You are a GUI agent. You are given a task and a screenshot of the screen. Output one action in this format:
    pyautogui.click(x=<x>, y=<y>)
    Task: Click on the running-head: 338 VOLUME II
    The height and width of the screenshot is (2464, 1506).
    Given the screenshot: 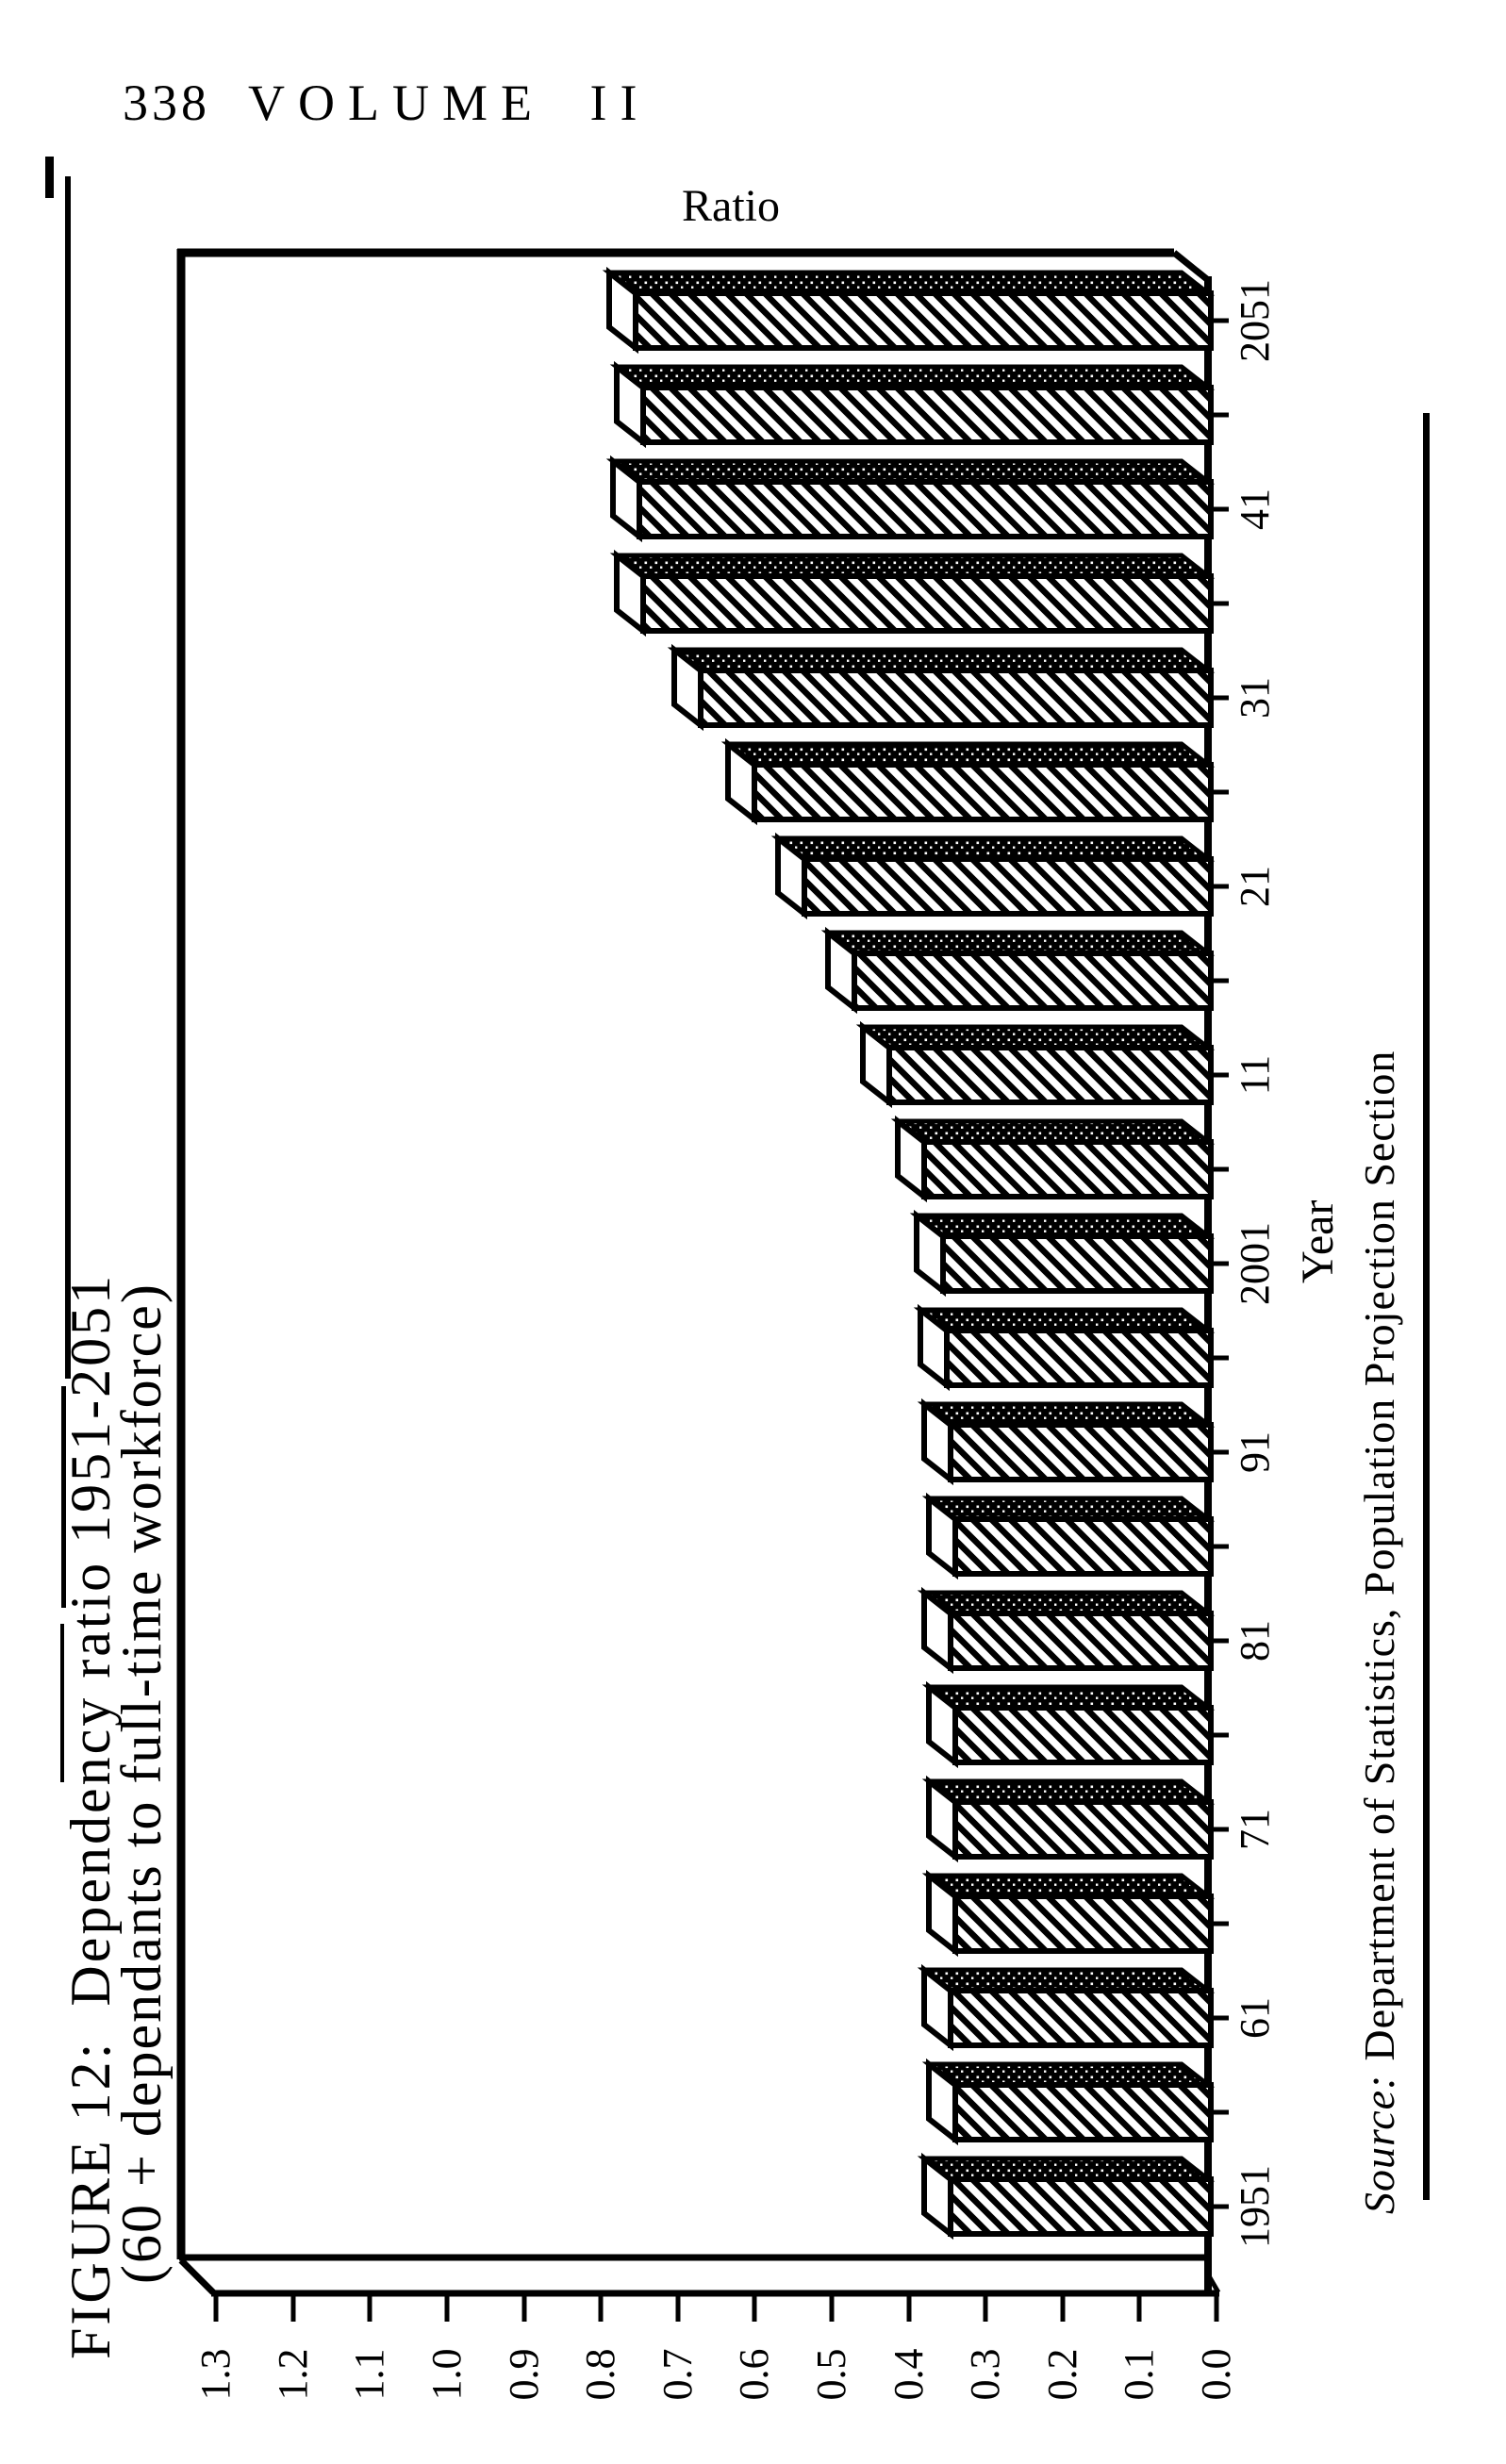 What is the action you would take?
    pyautogui.click(x=386, y=103)
    